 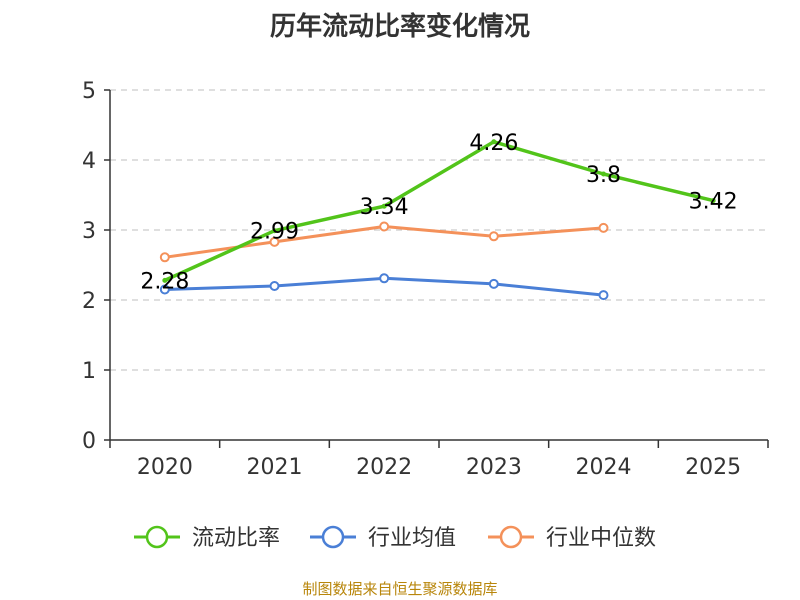 I want to click on data-label: 3.42, so click(x=713, y=202).